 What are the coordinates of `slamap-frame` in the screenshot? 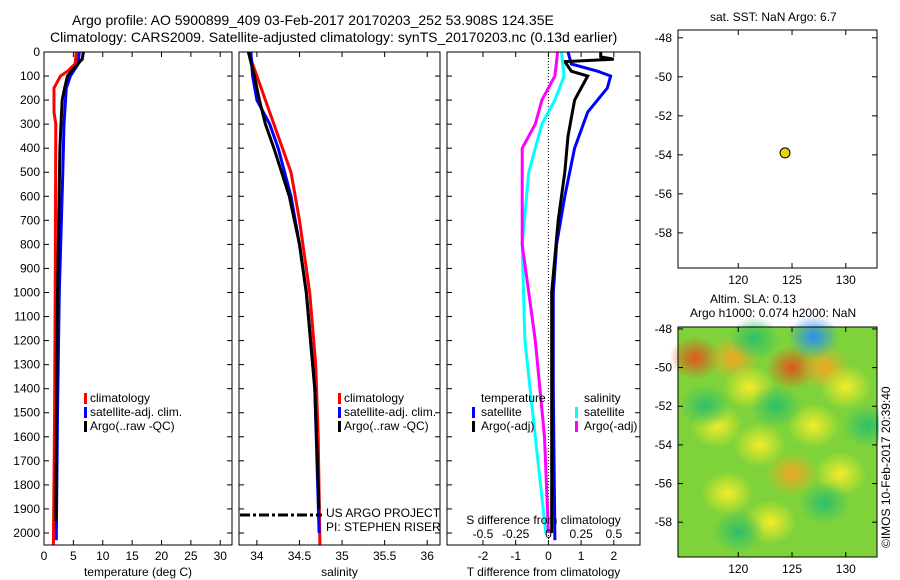 It's located at (777, 442).